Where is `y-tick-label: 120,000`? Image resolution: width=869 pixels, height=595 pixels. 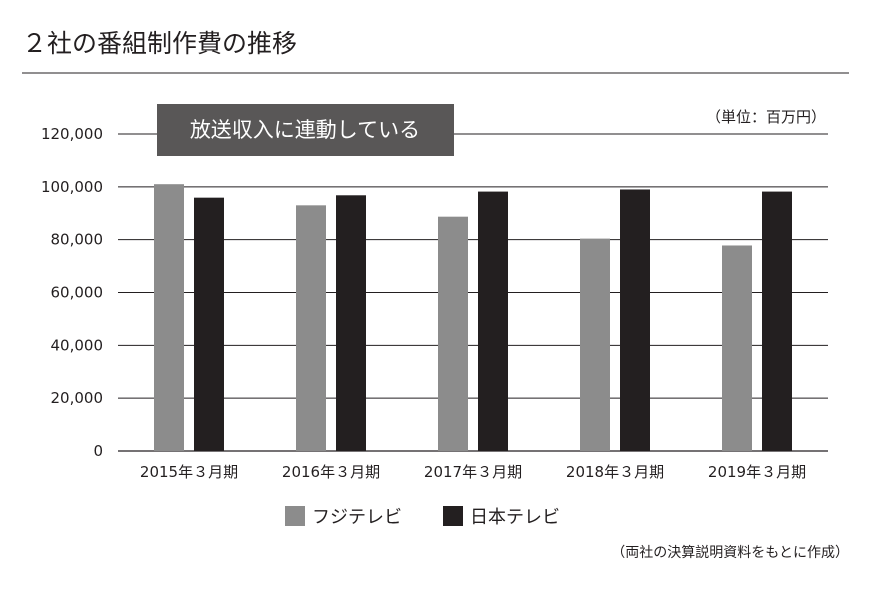
y-tick-label: 120,000 is located at coordinates (72, 134).